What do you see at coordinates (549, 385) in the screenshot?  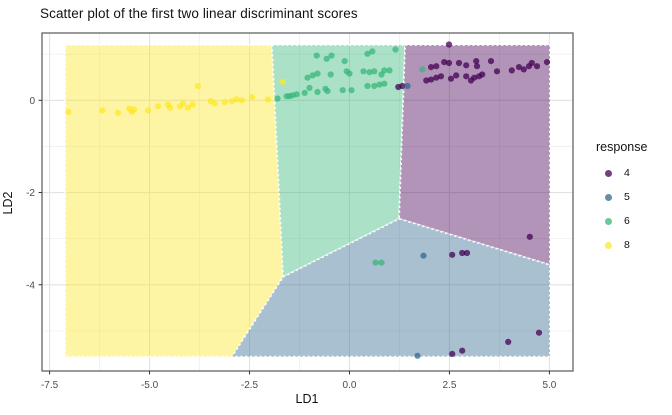 I see `x-tick-label: 5.0` at bounding box center [549, 385].